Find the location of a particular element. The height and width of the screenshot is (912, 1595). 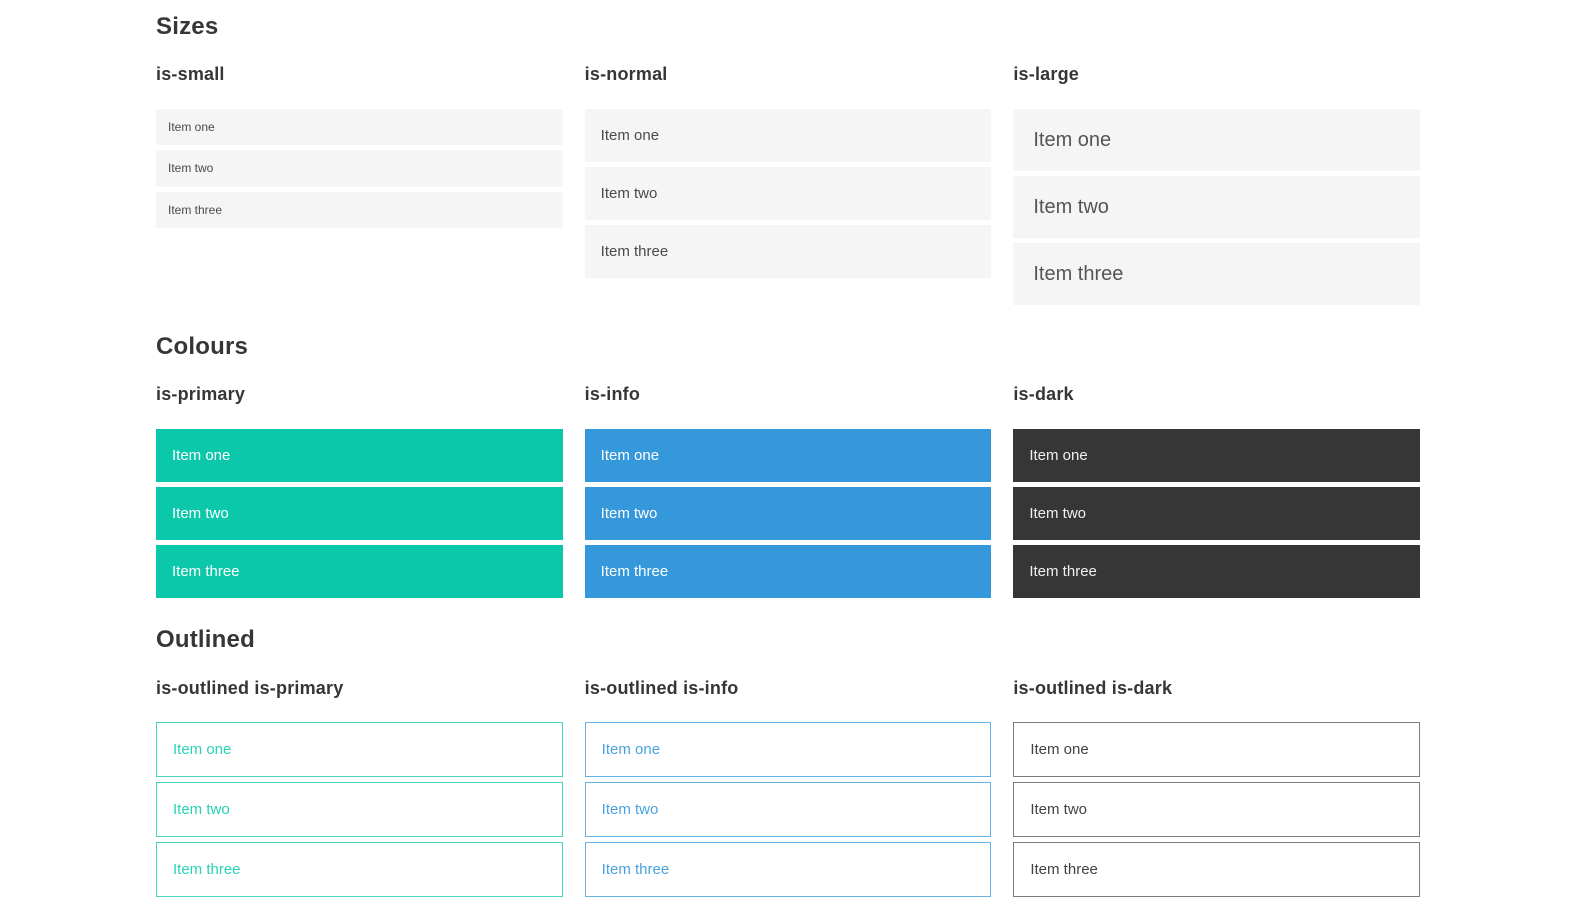

group-label-outlined-primary: is-outlined is-primary is located at coordinates (250, 687).